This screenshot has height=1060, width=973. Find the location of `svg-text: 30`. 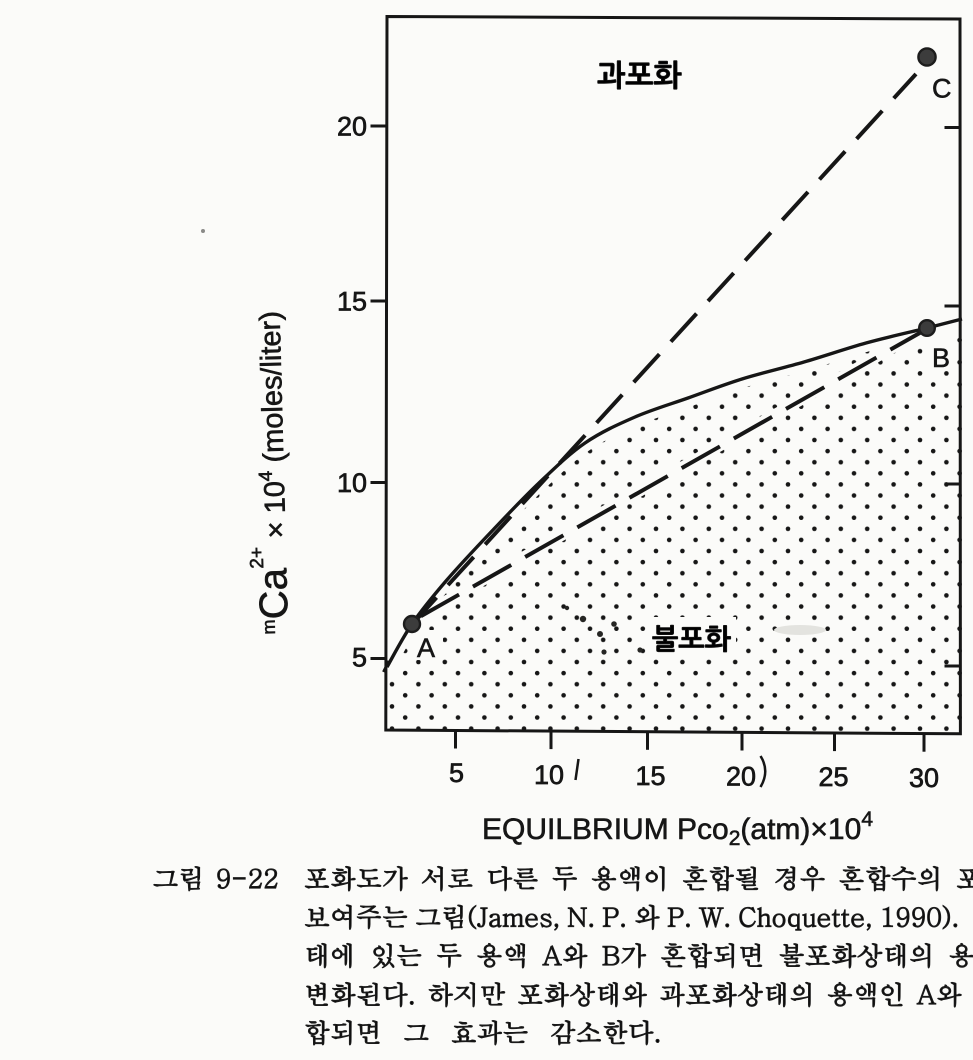

svg-text: 30 is located at coordinates (924, 778).